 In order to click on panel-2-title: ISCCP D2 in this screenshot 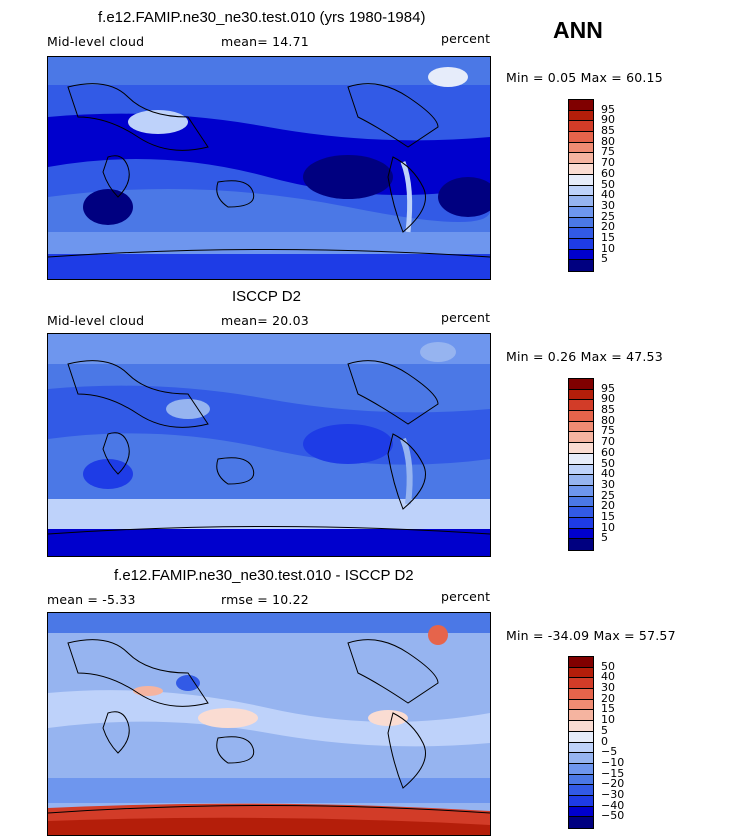, I will do `click(266, 296)`.